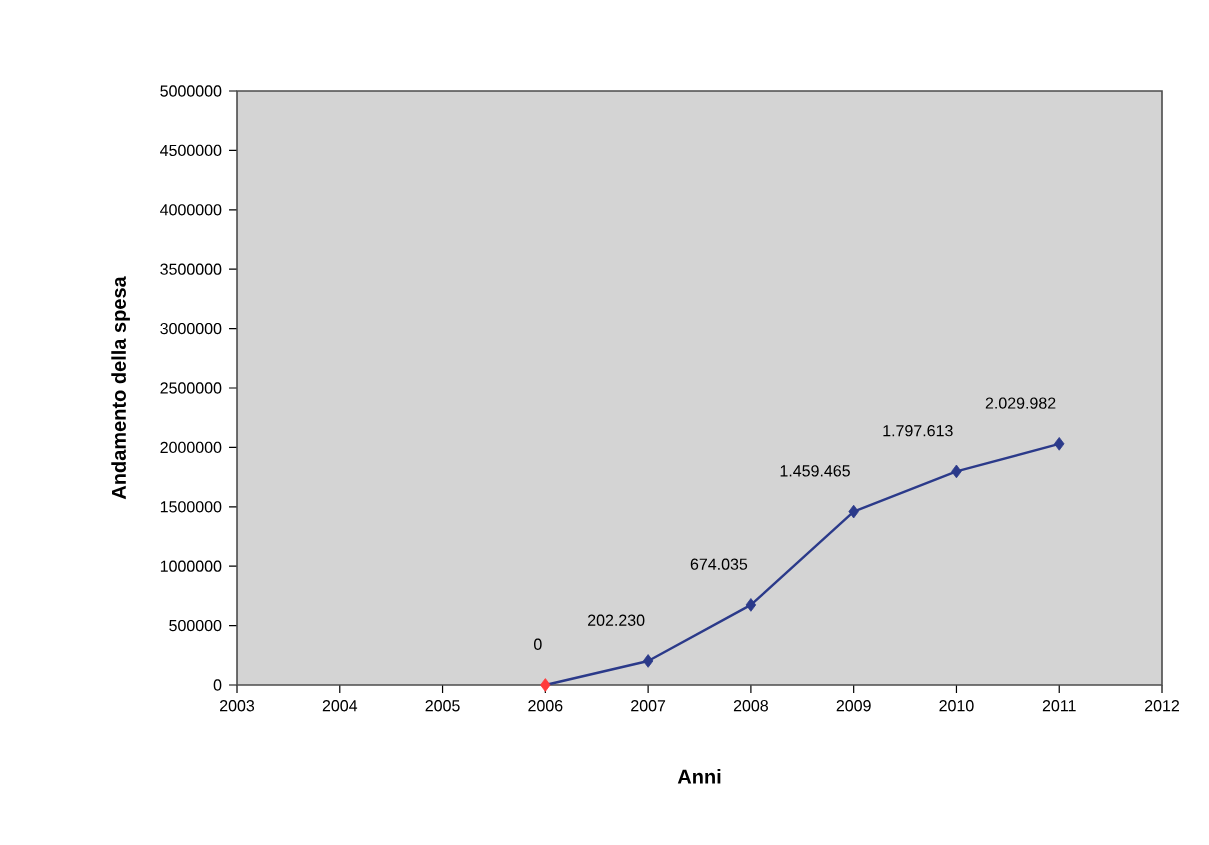 The image size is (1209, 845). Describe the element at coordinates (616, 620) in the screenshot. I see `data-label: 202.230` at that location.